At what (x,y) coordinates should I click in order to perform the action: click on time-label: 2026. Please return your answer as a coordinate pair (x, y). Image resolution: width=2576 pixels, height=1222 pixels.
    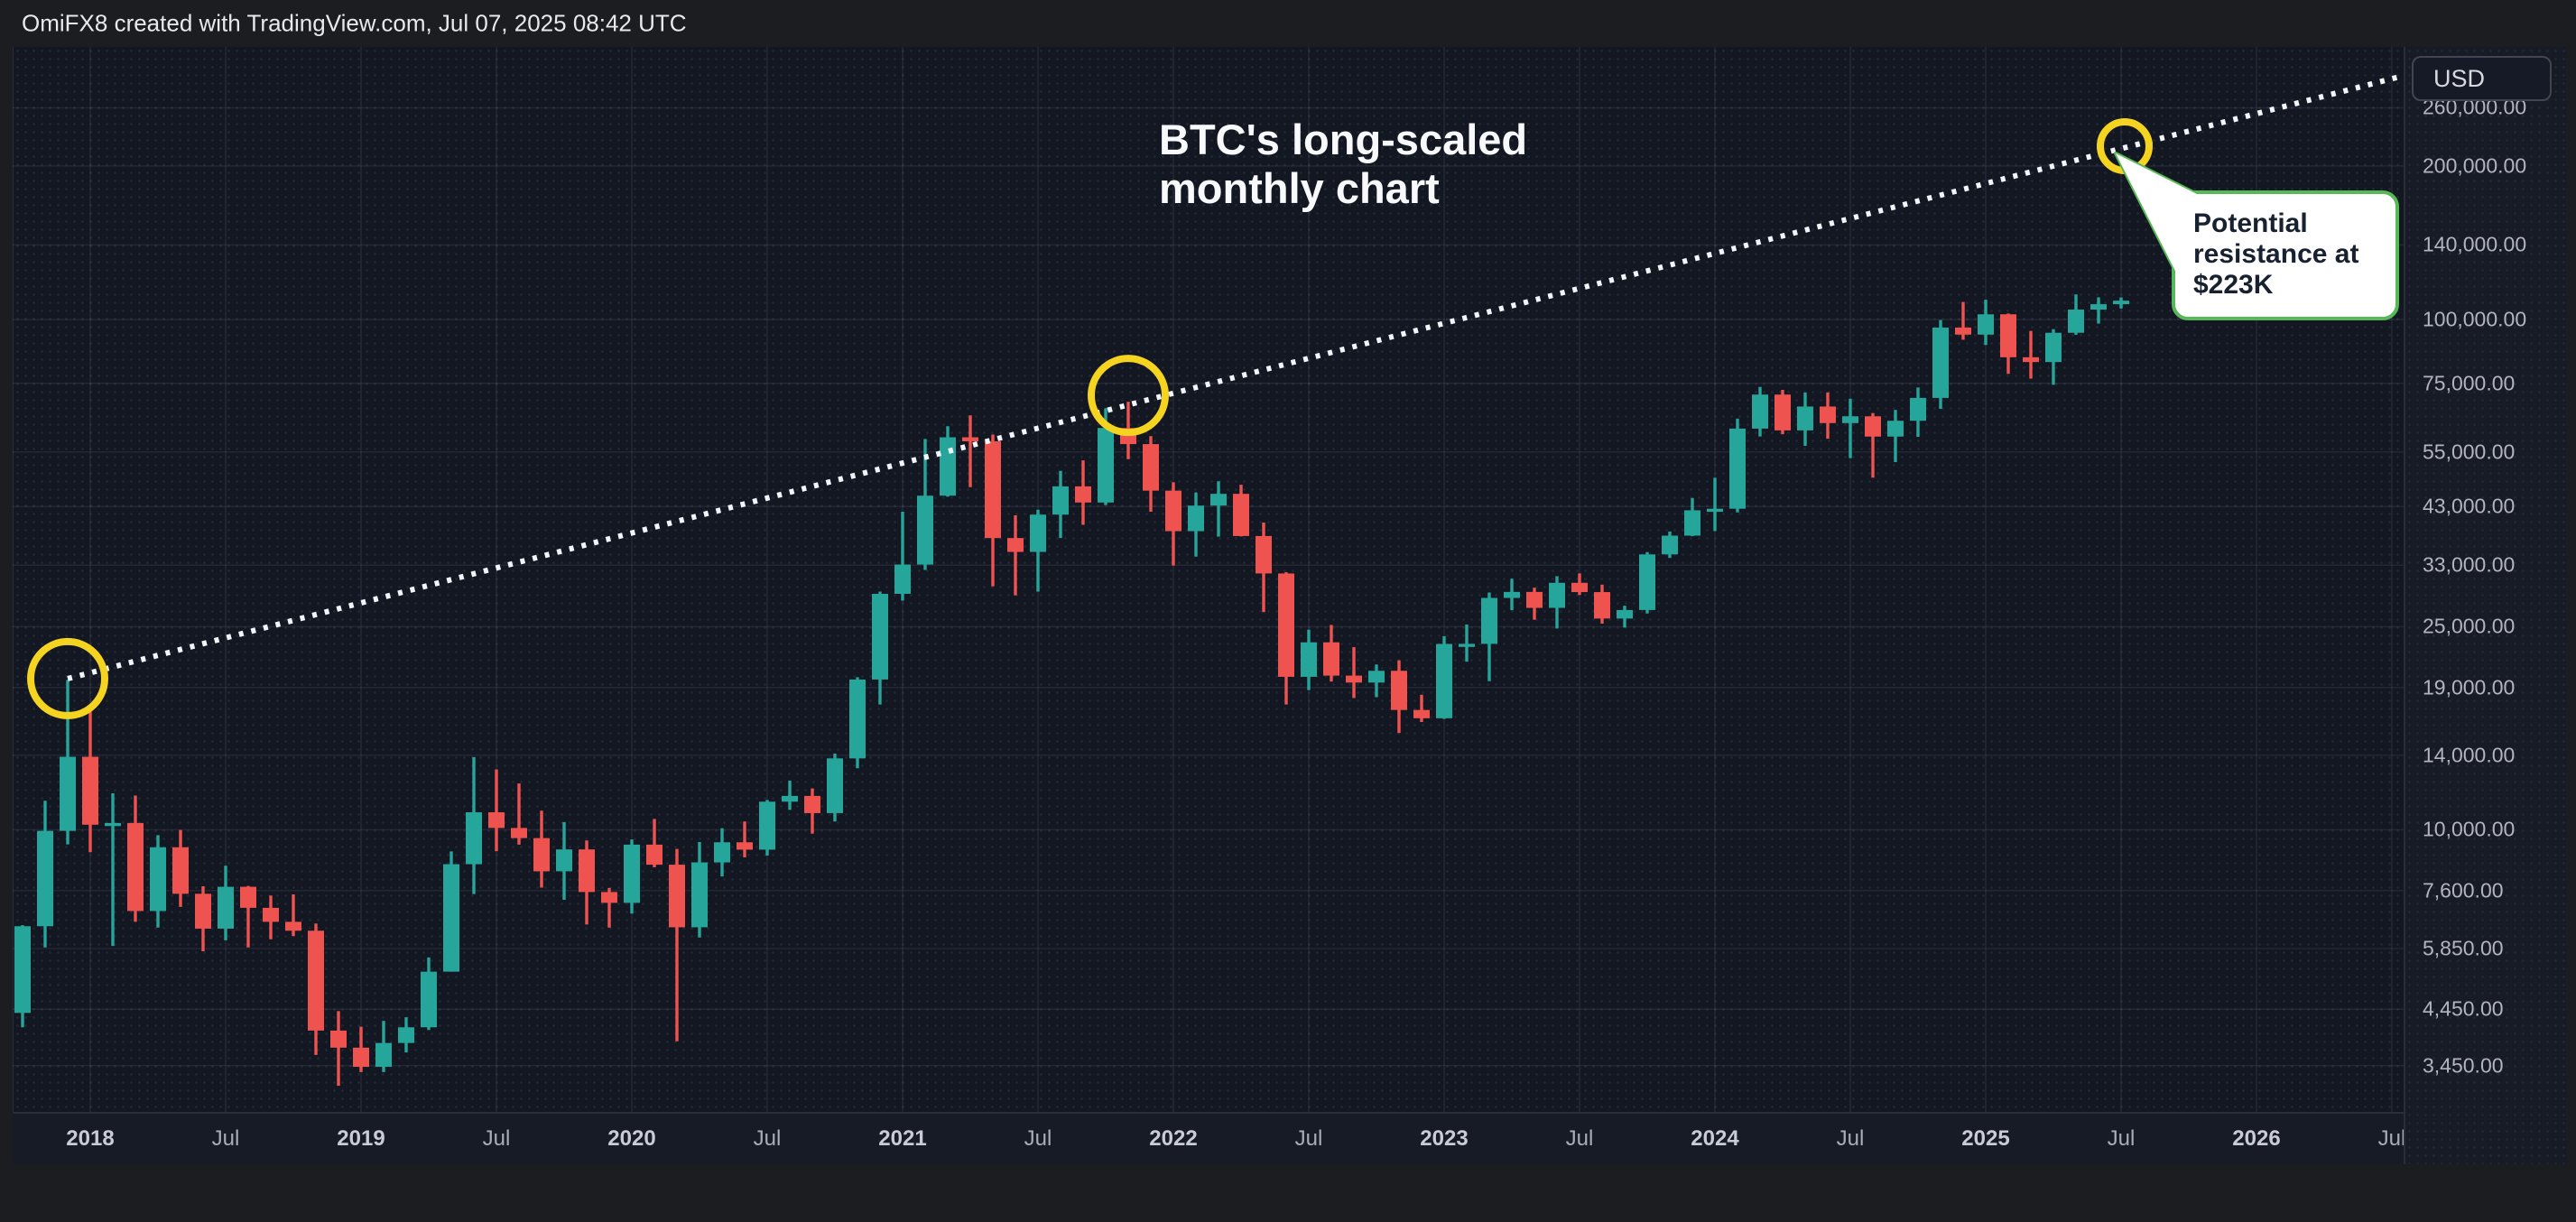
    Looking at the image, I should click on (2256, 1138).